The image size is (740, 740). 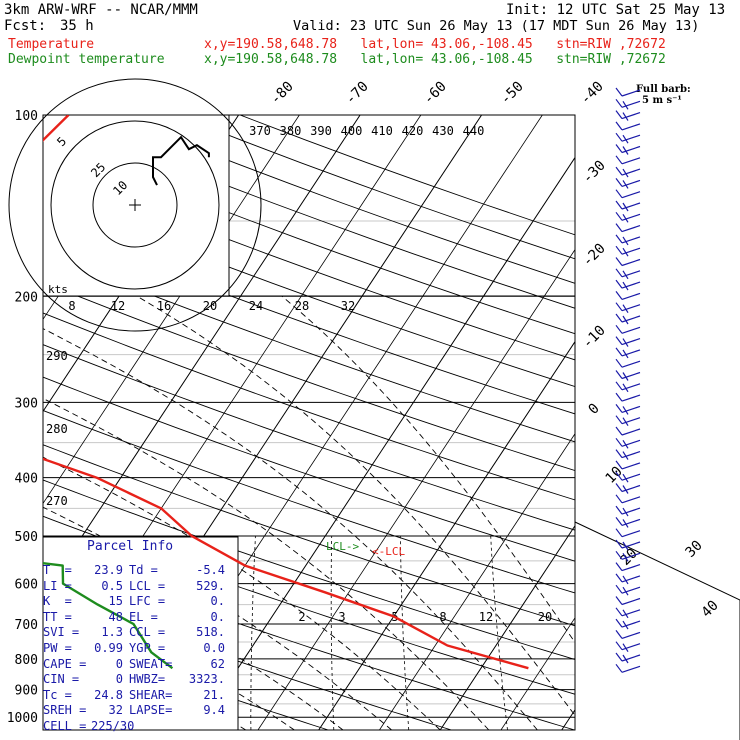 What do you see at coordinates (352, 131) in the screenshot?
I see `theta-label: 400` at bounding box center [352, 131].